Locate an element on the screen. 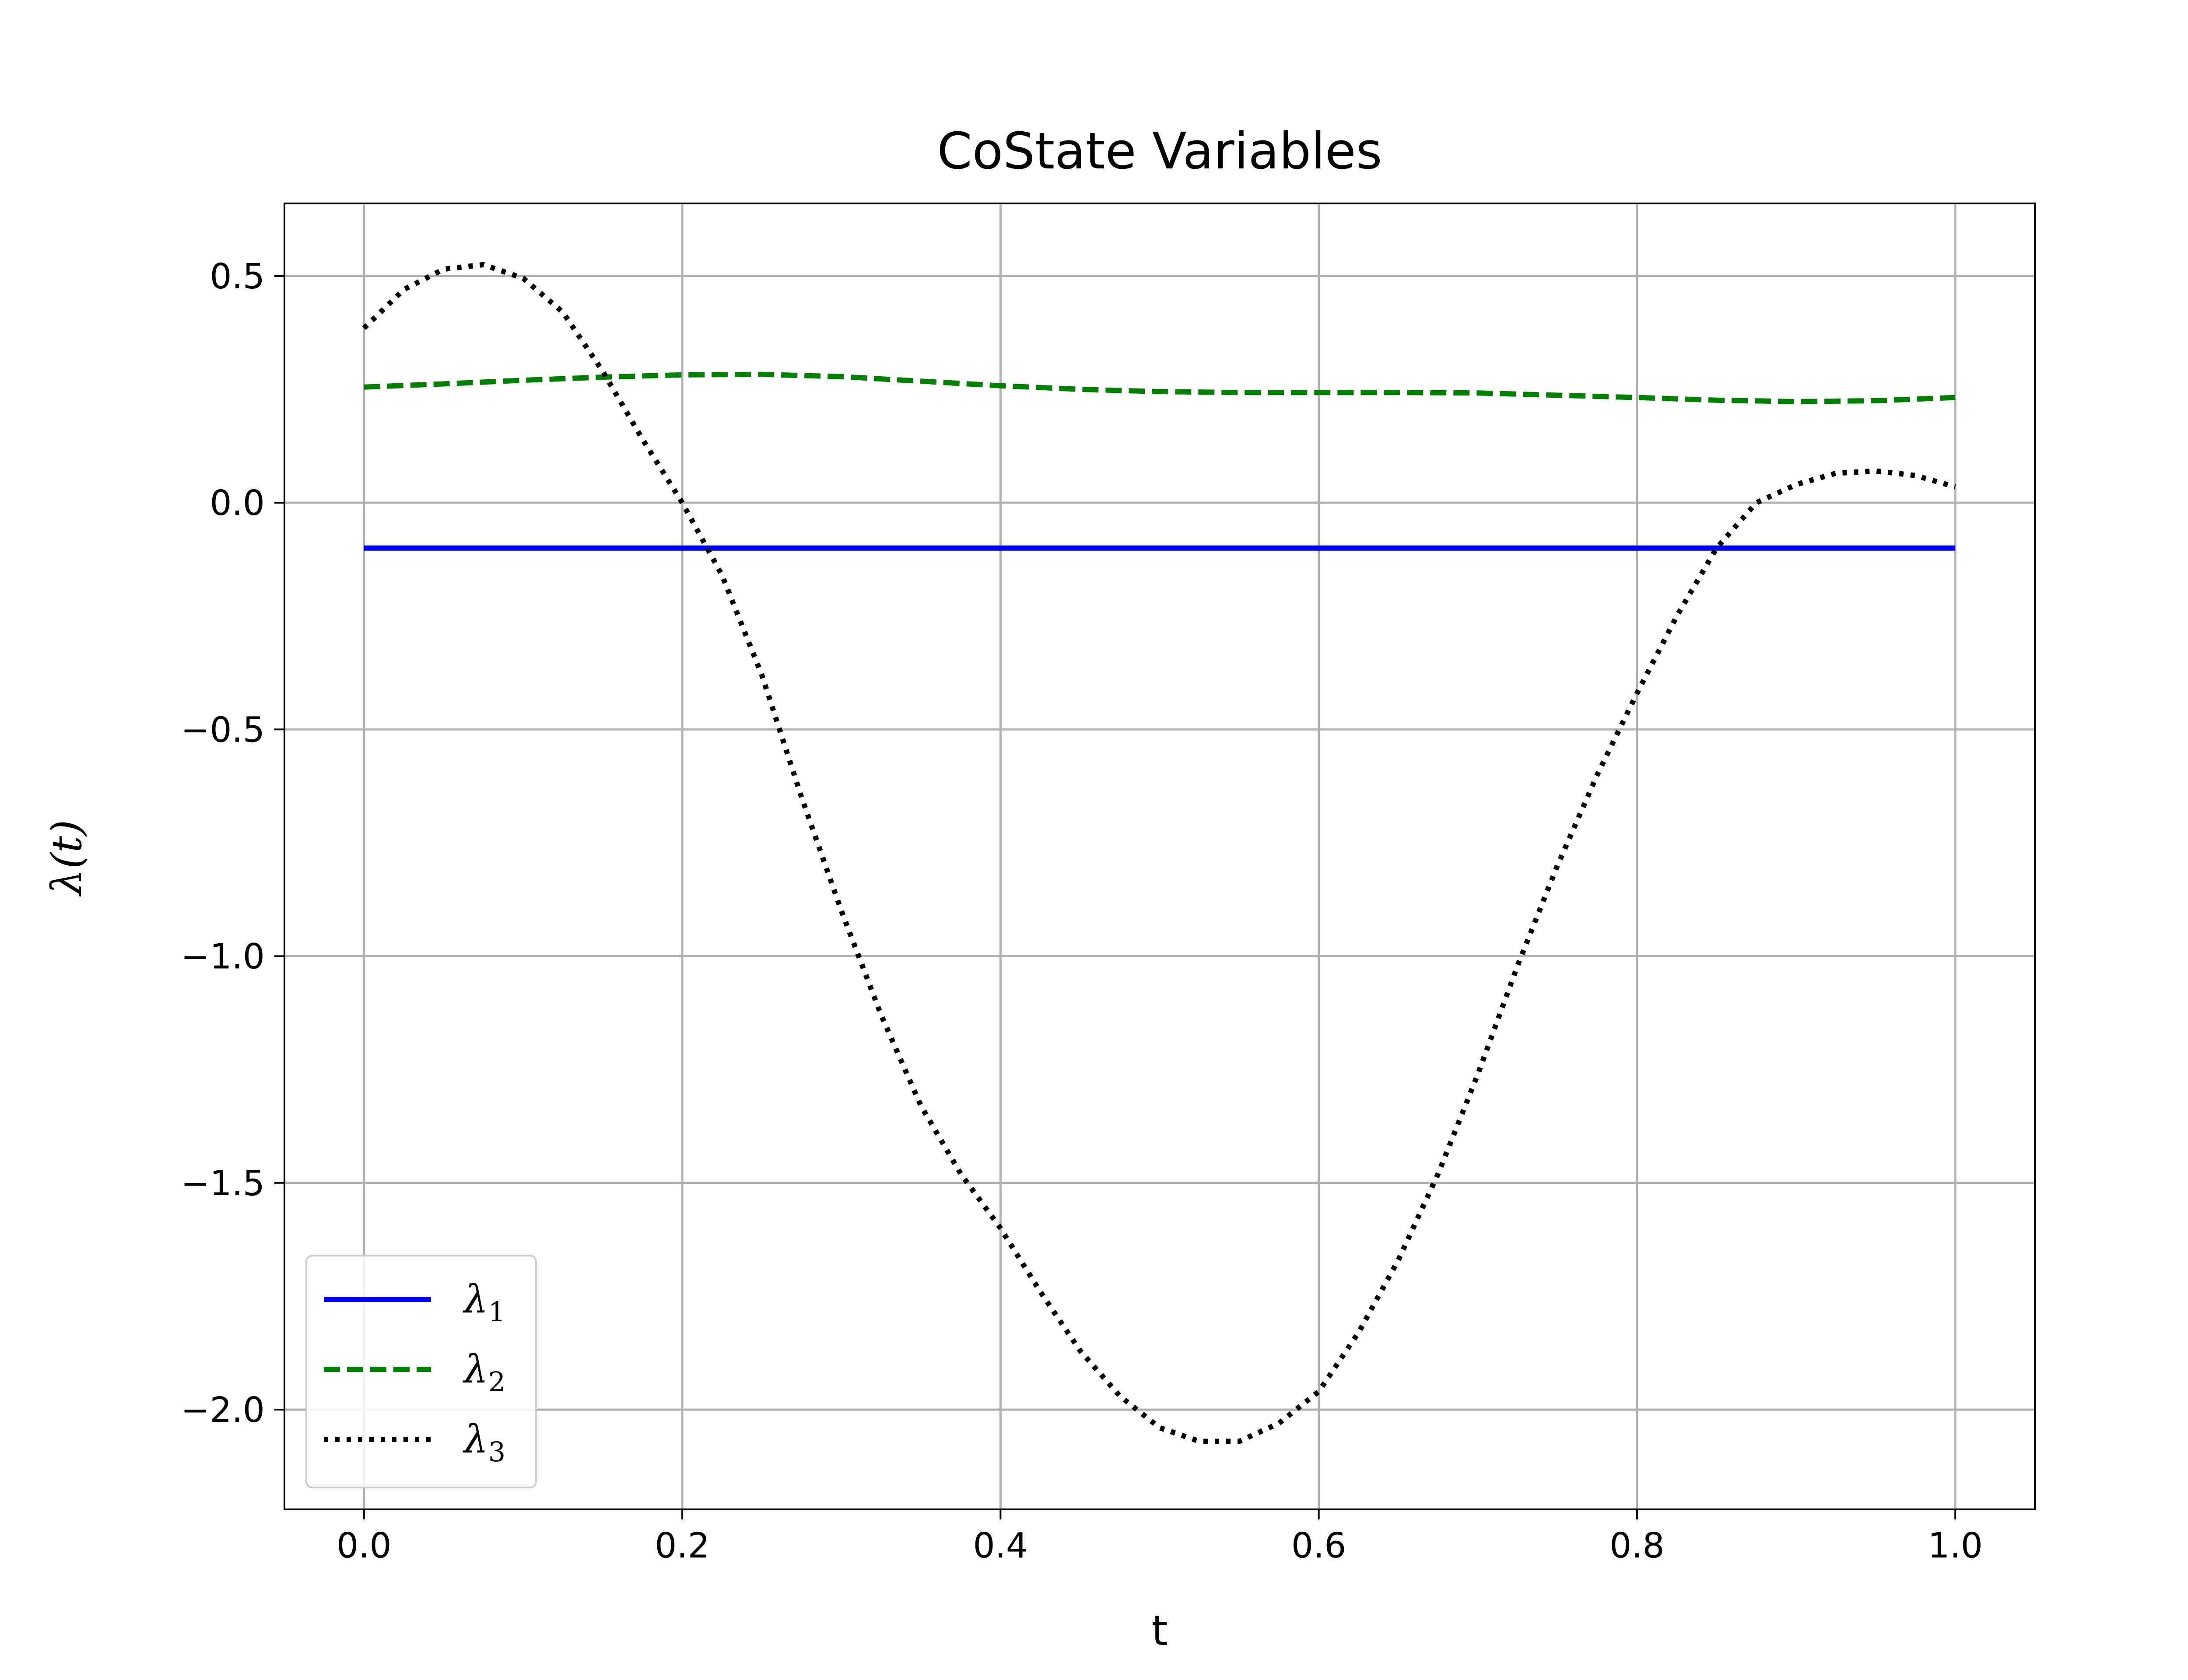 This screenshot has width=2188, height=1680. x-axis-label: t is located at coordinates (1159, 1631).